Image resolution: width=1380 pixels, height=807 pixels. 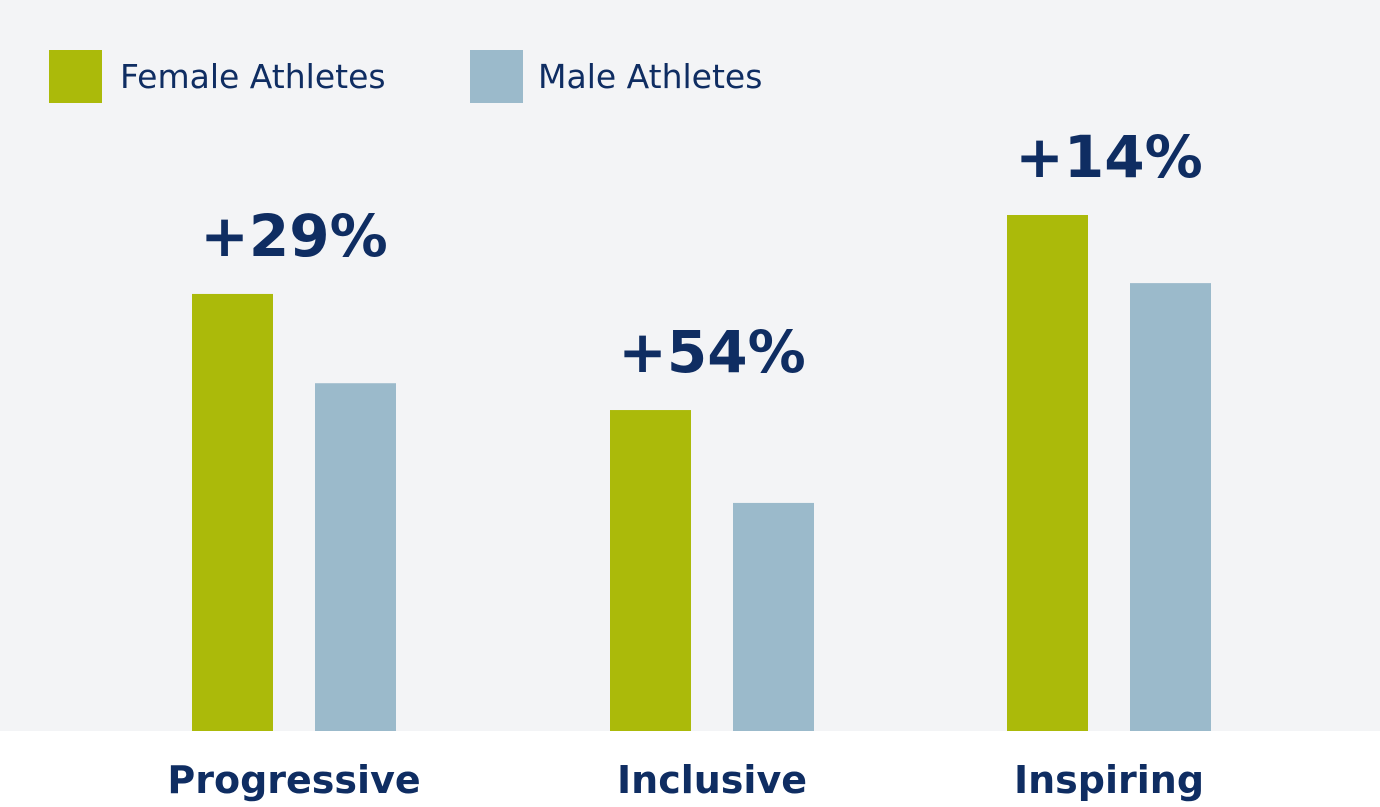 I want to click on bar-inclusive-female, so click(x=650, y=570).